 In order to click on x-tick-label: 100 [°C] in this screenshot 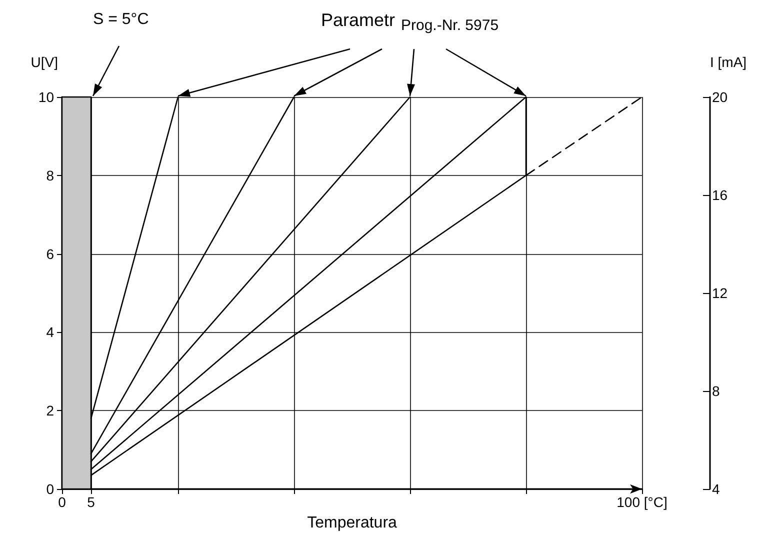, I will do `click(642, 502)`.